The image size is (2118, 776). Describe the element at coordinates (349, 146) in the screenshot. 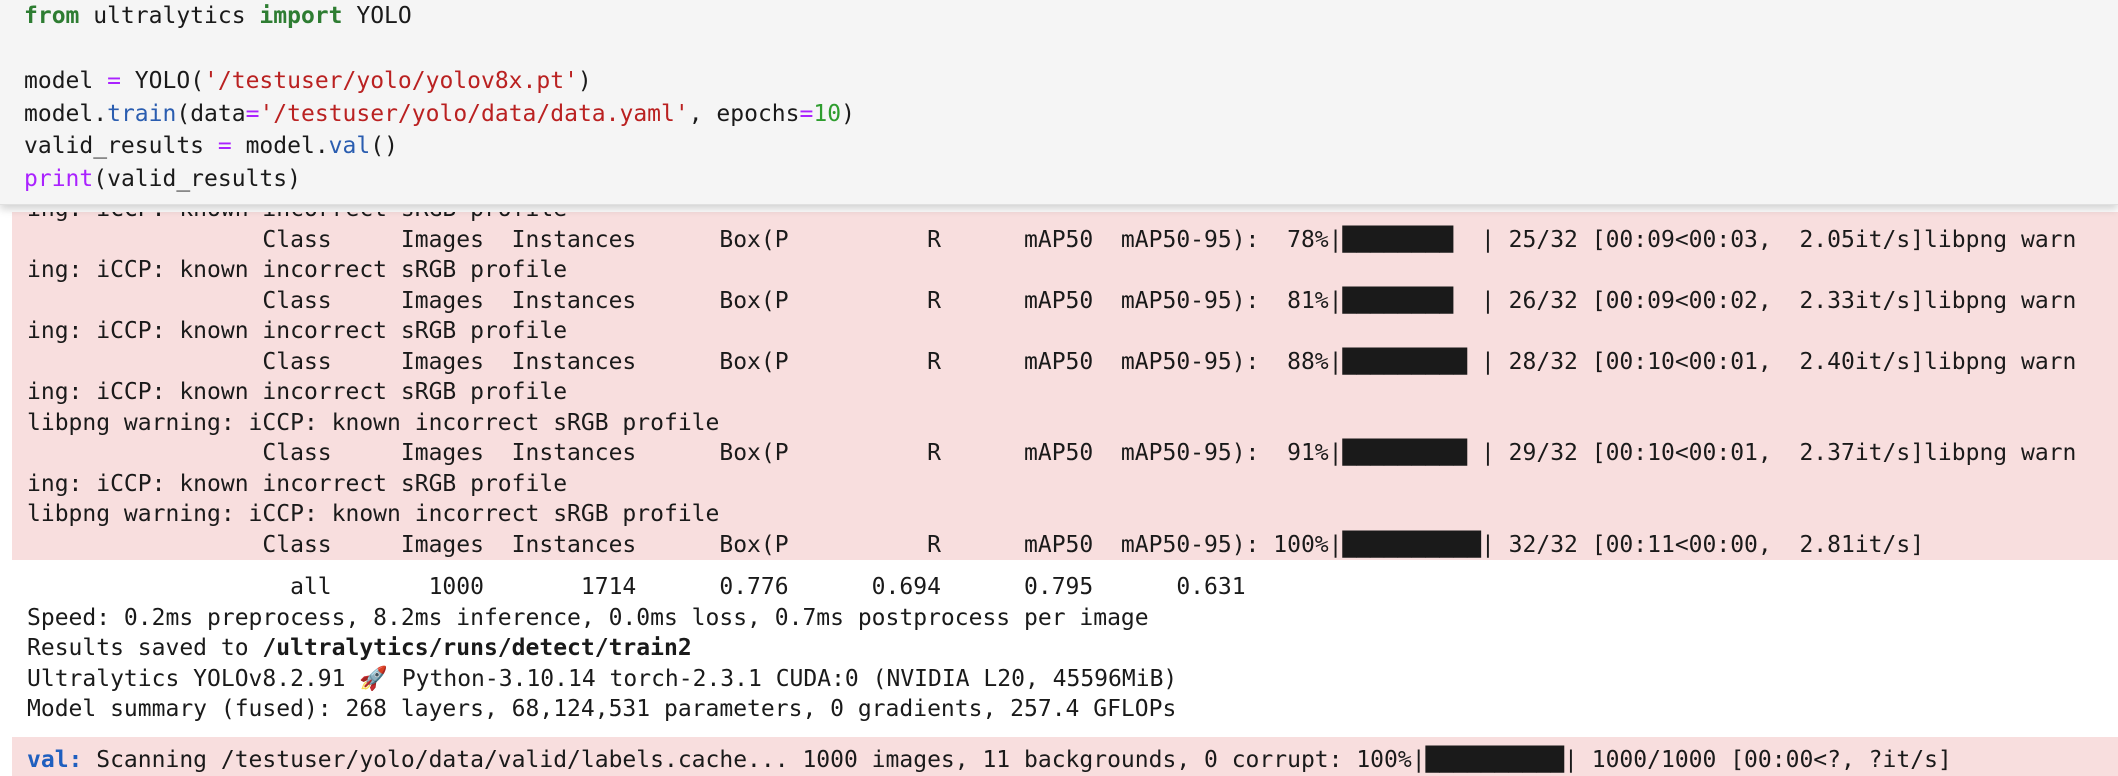

I see `method: val` at that location.